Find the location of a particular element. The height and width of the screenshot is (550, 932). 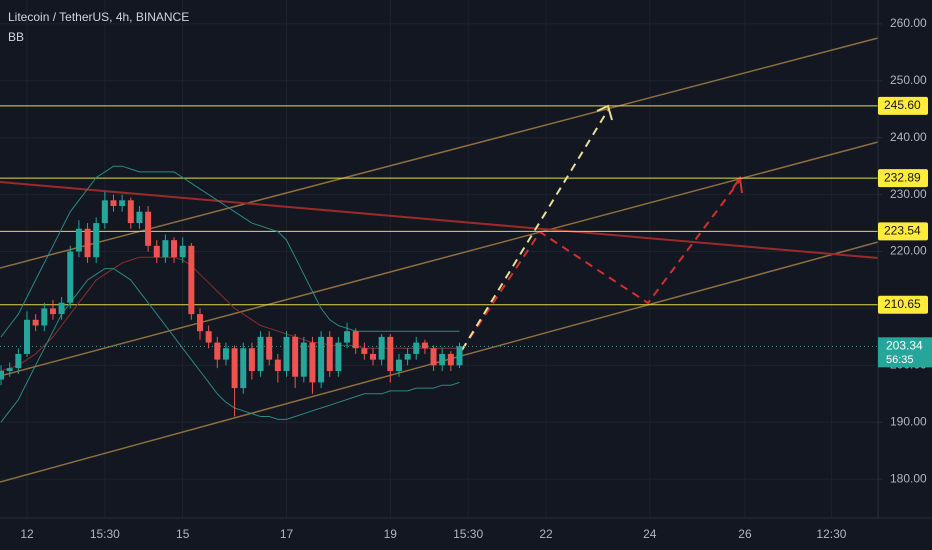

y-tick-label: 180.00 is located at coordinates (908, 478).